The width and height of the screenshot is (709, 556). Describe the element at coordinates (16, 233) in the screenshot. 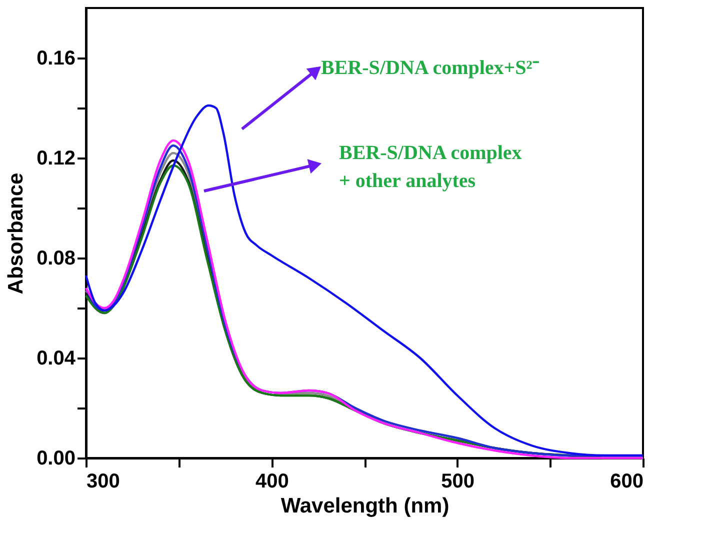

I see `y-axis-title: Absorbance` at that location.